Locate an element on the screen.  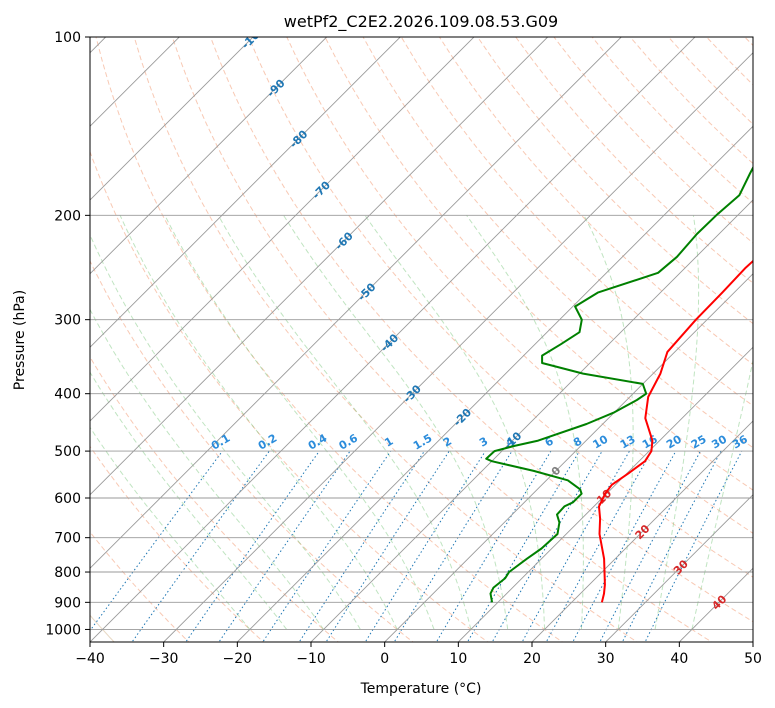
mixing-ratio-label: 0.4 is located at coordinates (318, 441).